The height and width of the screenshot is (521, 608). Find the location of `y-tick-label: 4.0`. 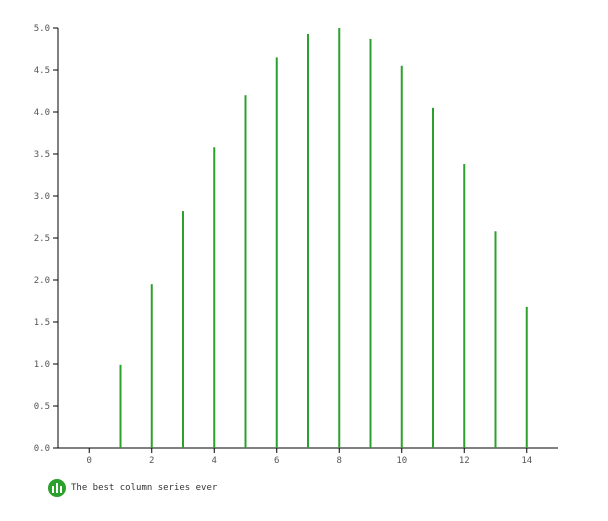

y-tick-label: 4.0 is located at coordinates (42, 113).